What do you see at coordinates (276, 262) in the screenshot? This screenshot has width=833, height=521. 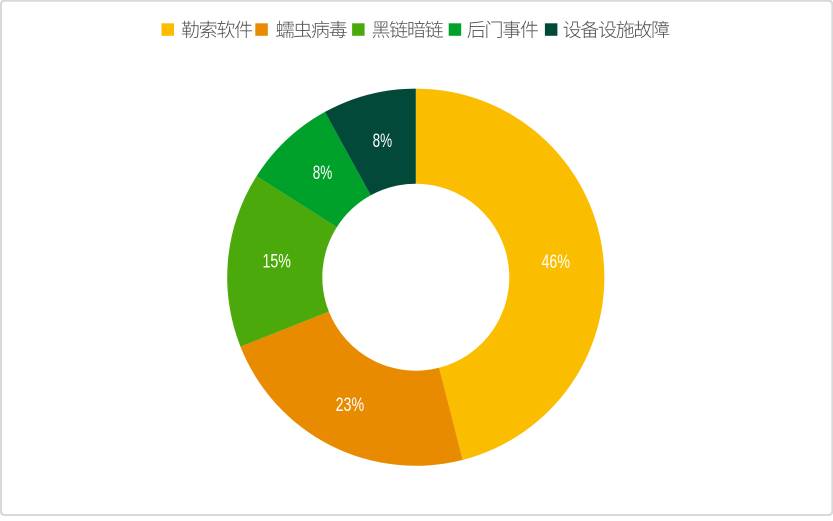 I see `svg-text: 15%` at bounding box center [276, 262].